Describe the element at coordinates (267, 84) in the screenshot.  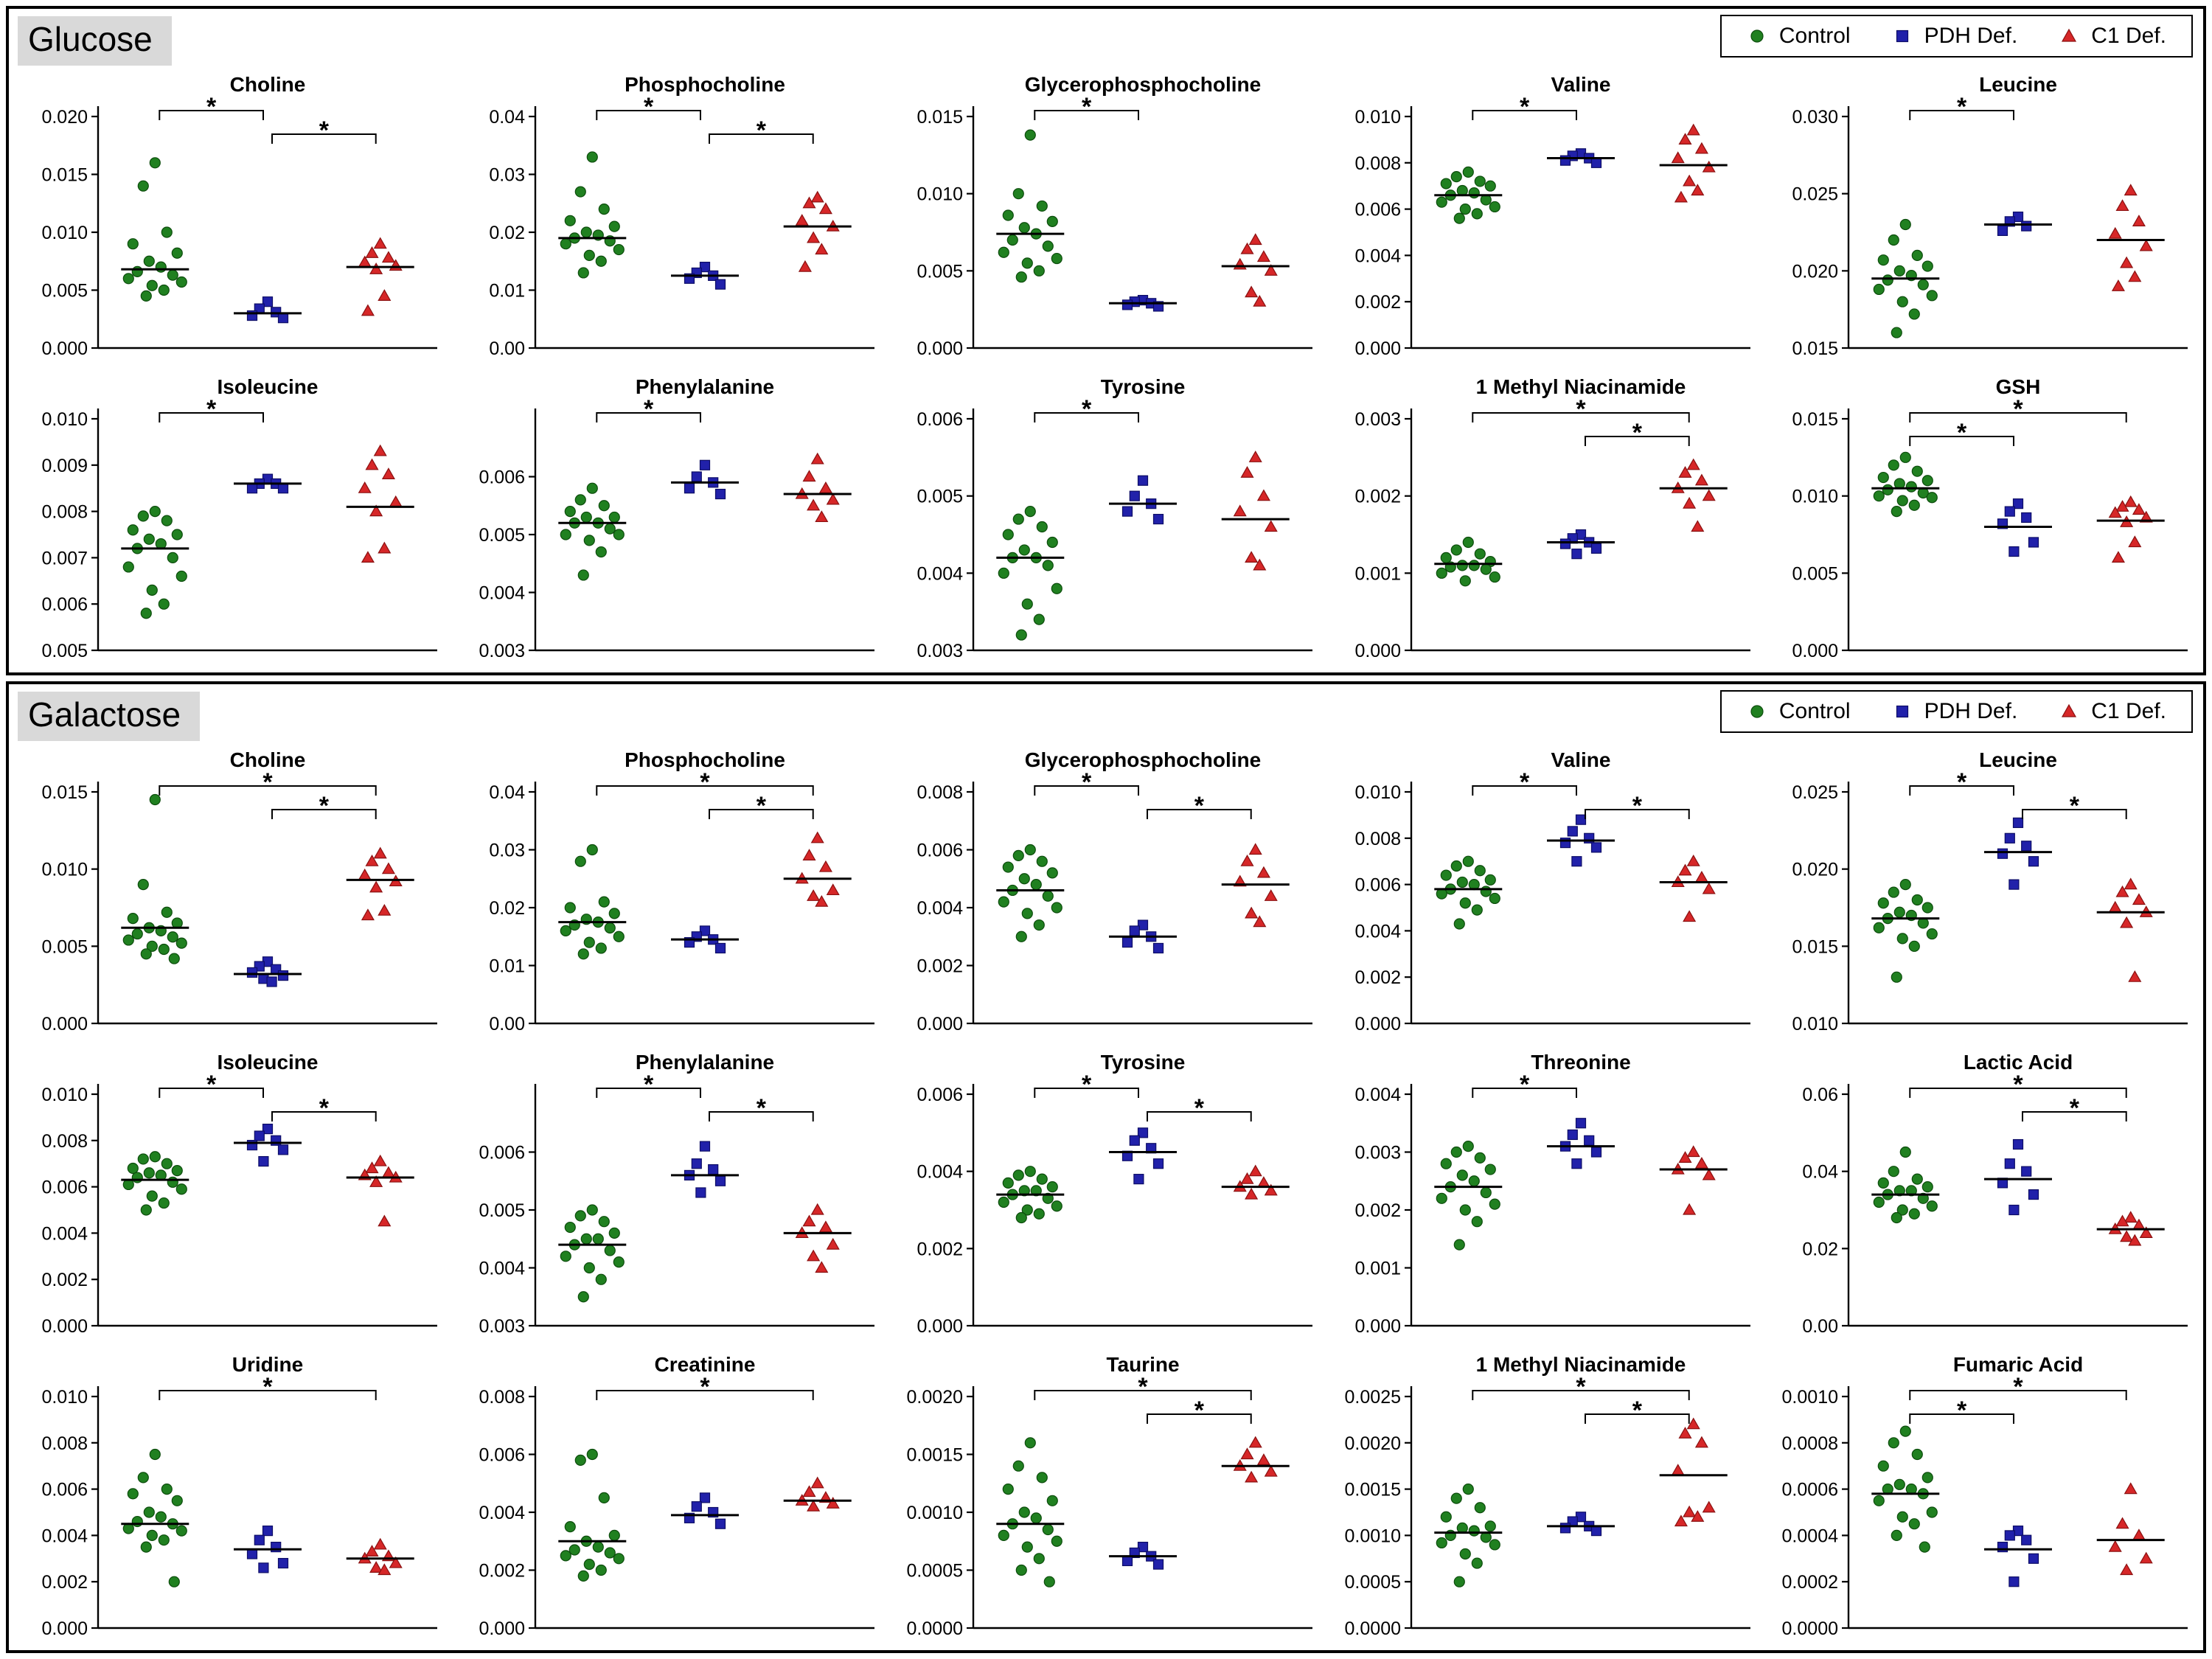
I see `chart-title: Choline` at that location.